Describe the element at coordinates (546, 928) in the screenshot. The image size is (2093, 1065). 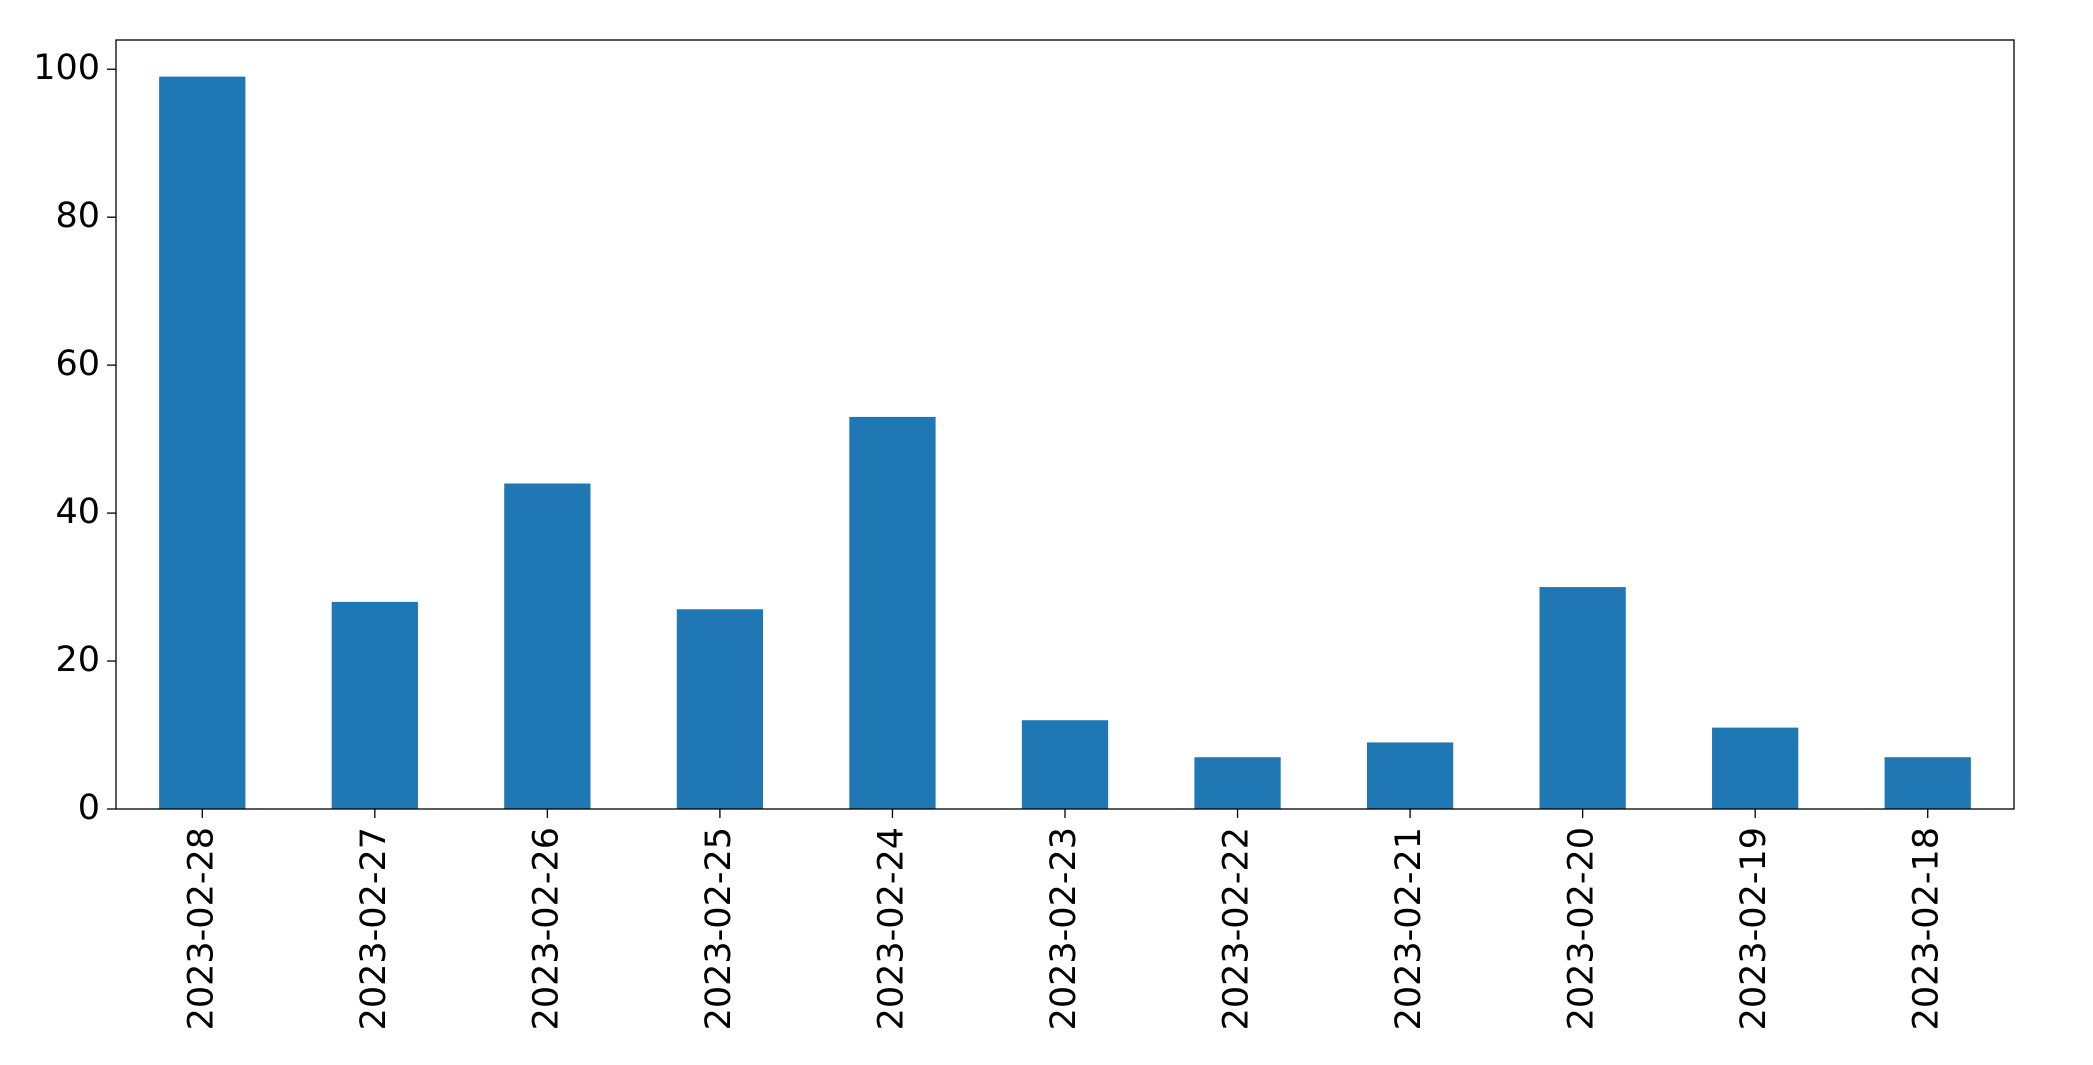
I see `x-tick-label: 2023-02-26` at that location.